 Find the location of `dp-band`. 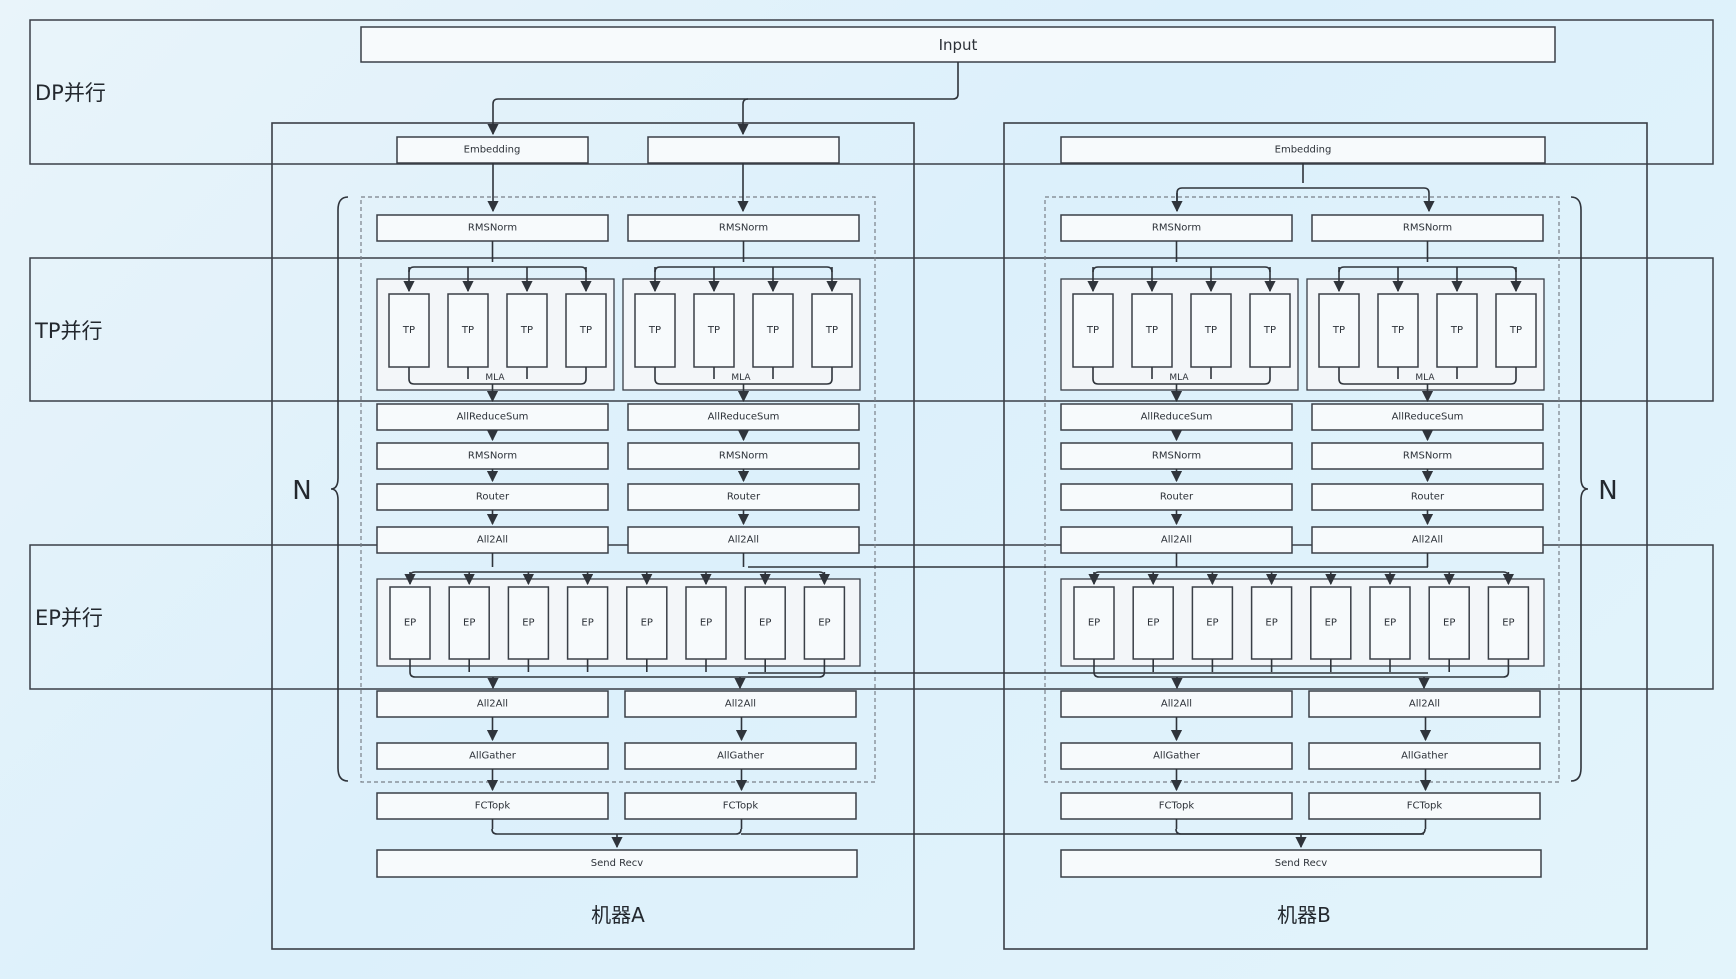

dp-band is located at coordinates (871, 92).